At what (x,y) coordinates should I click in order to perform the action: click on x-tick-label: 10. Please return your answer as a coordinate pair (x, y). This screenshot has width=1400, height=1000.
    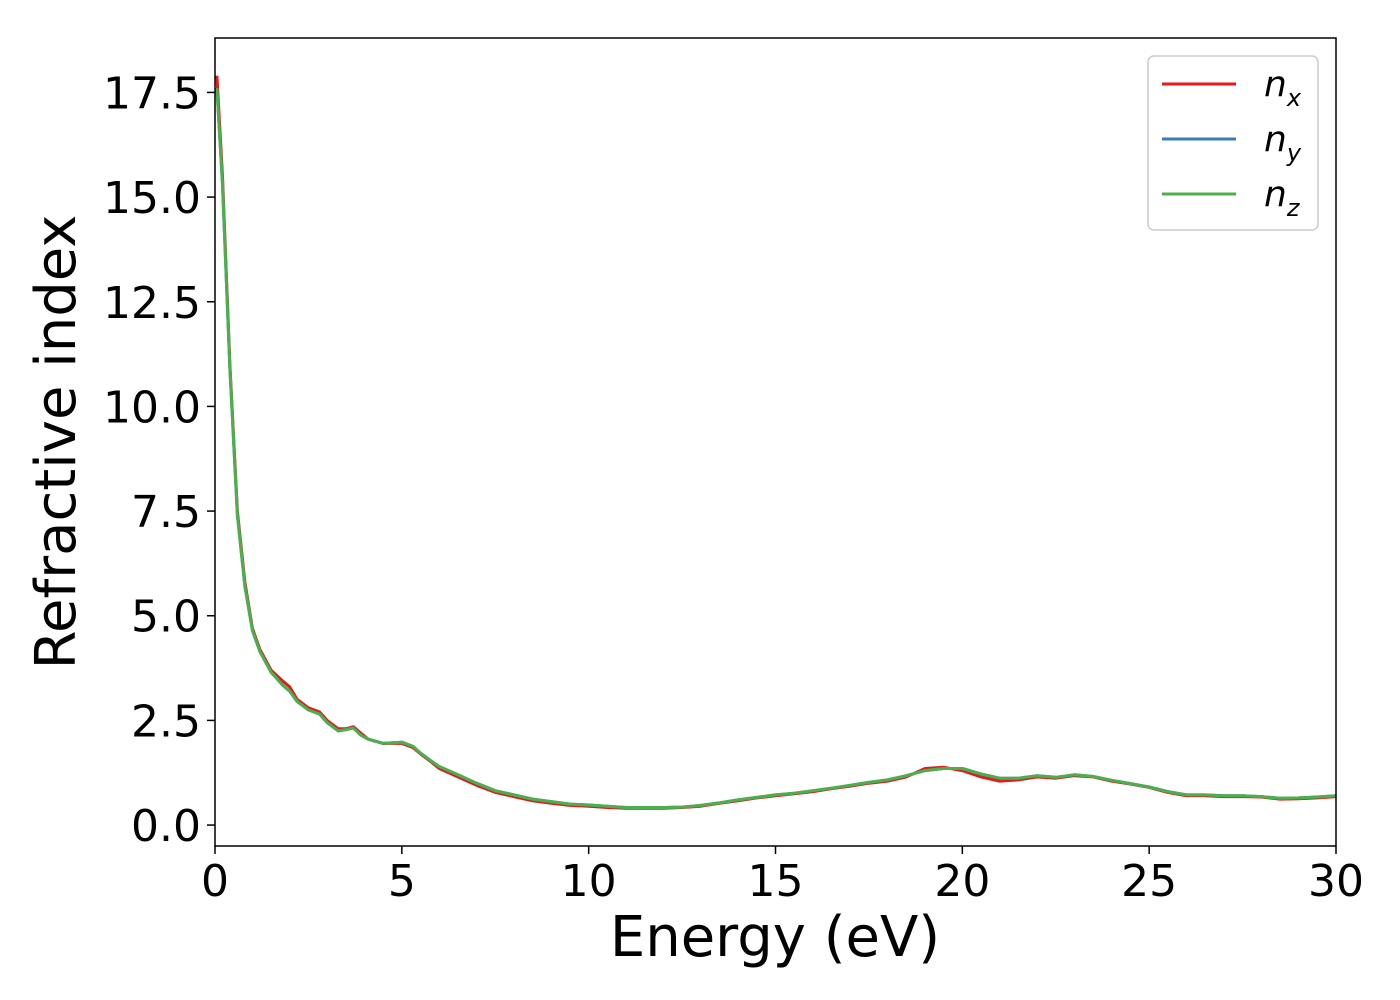
    Looking at the image, I should click on (589, 881).